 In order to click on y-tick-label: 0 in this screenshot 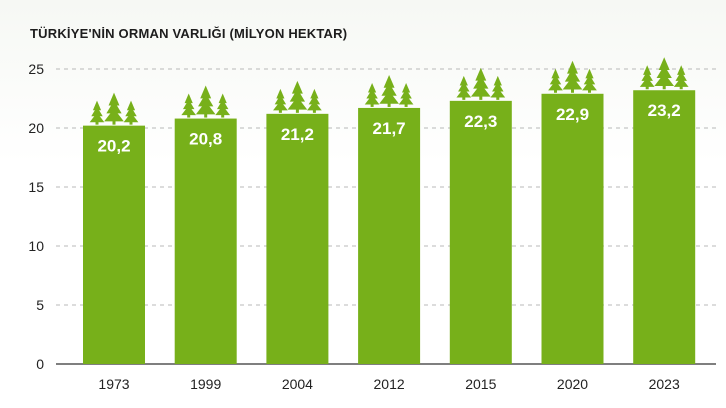, I will do `click(40, 364)`.